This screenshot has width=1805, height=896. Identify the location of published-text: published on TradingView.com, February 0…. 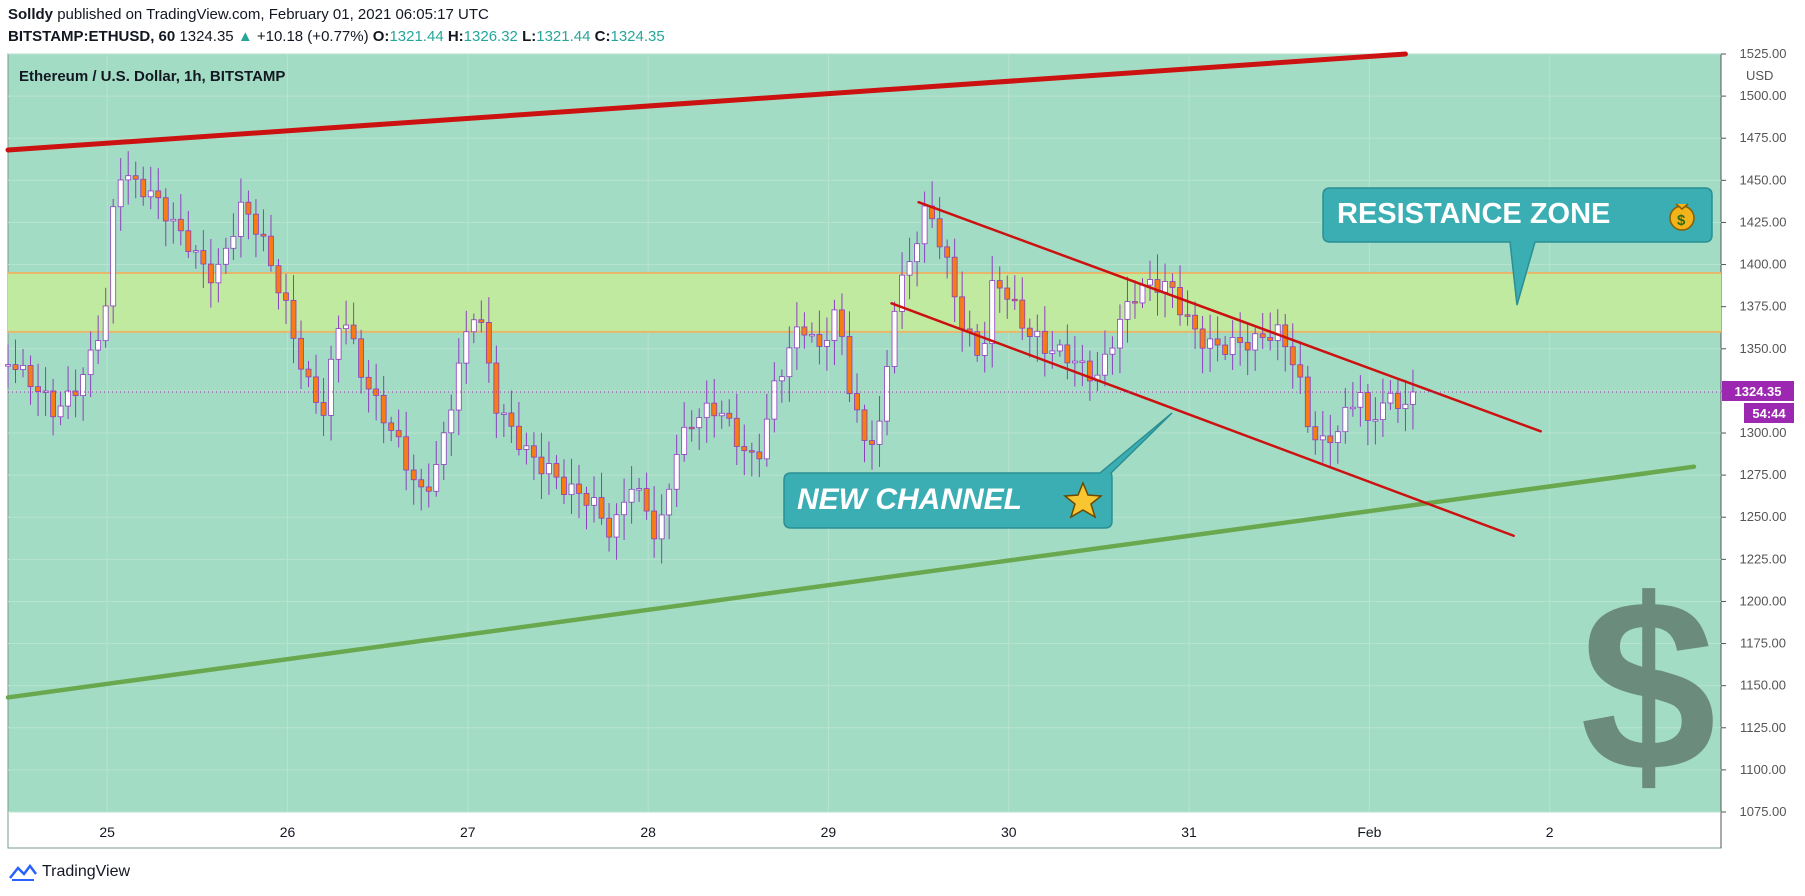
(273, 14).